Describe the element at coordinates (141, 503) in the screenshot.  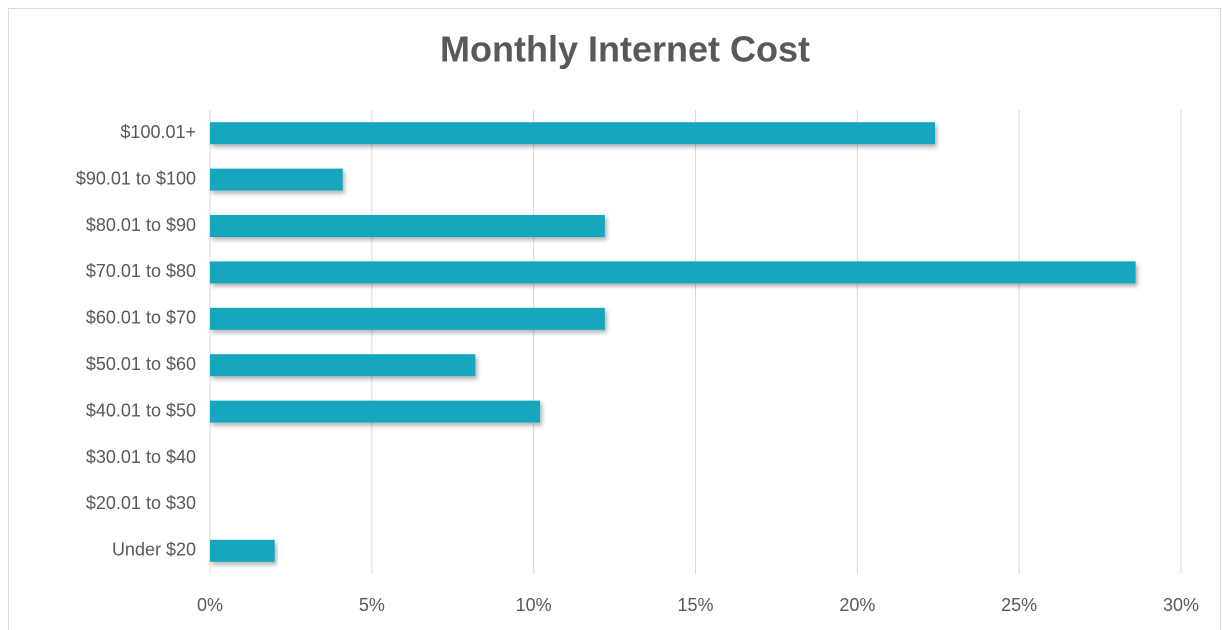
I see `y-tick-label: $20.01 to $30` at that location.